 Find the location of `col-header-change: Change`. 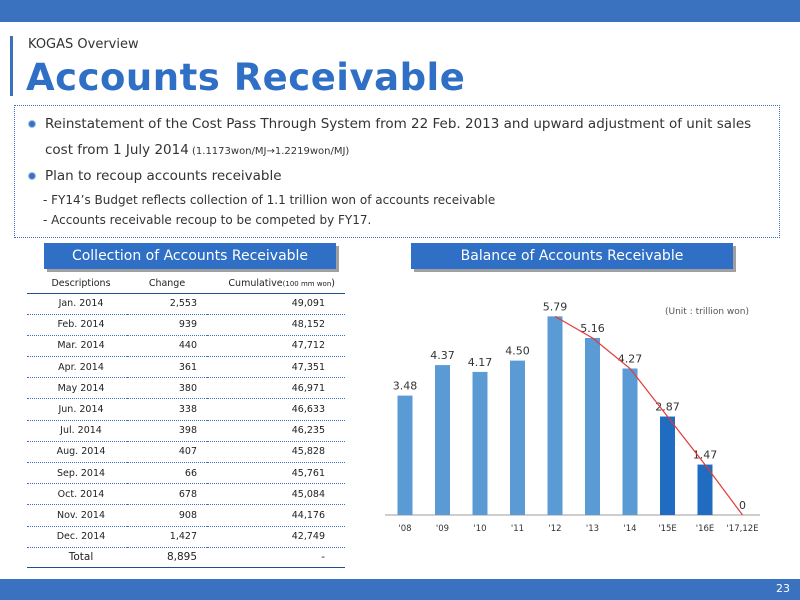

col-header-change: Change is located at coordinates (167, 284).